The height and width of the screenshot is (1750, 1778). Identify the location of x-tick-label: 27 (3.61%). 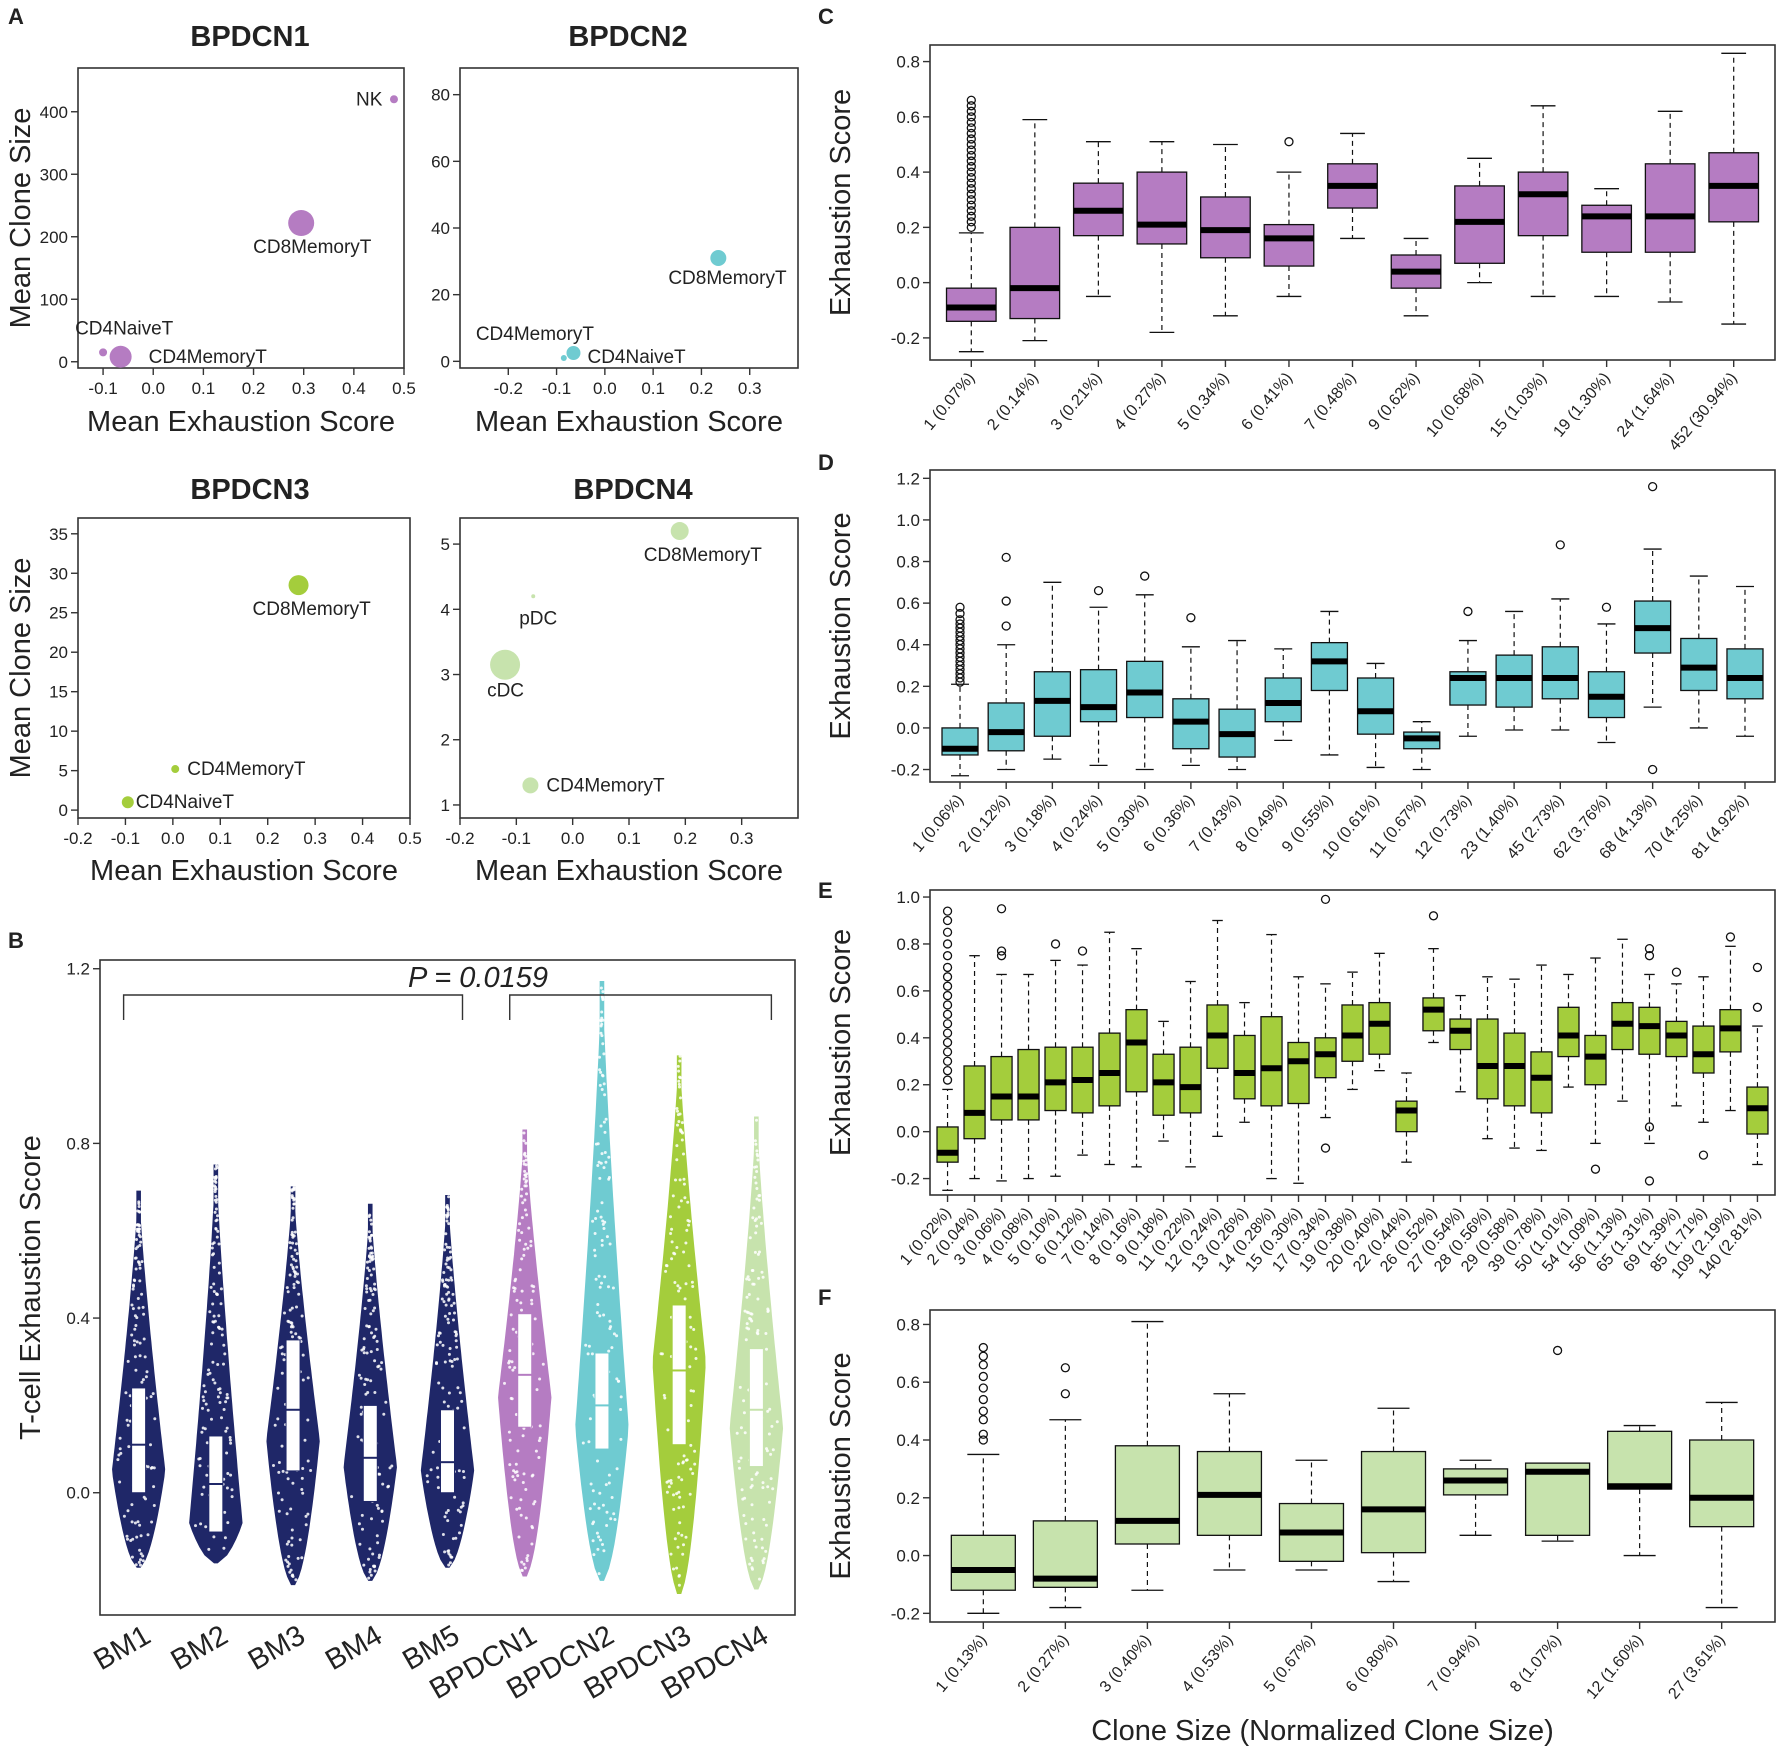
(1696, 1667).